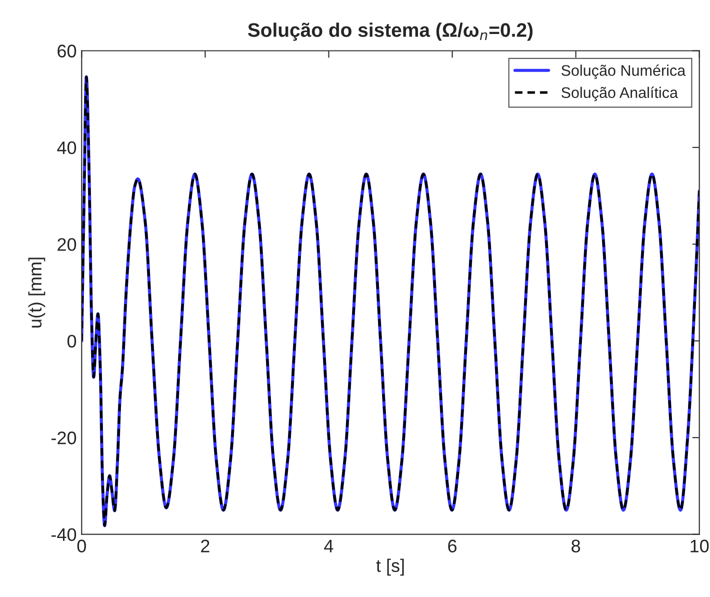 This screenshot has height=597, width=710. What do you see at coordinates (623, 71) in the screenshot?
I see `legend-label: Solução Numérica` at bounding box center [623, 71].